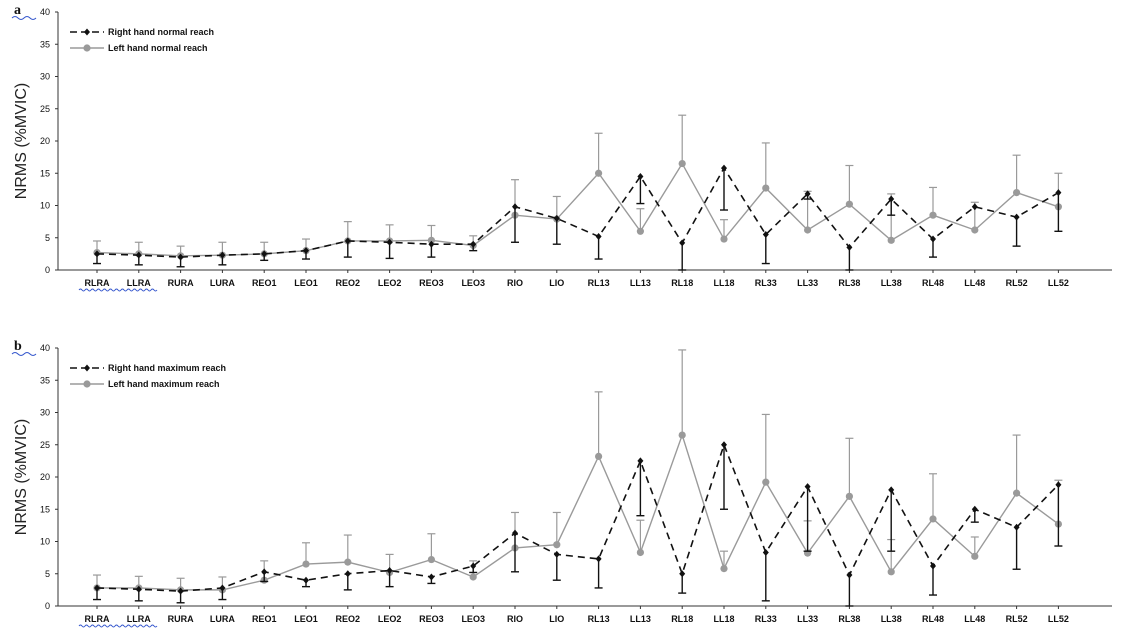 Image resolution: width=1132 pixels, height=628 pixels. What do you see at coordinates (222, 283) in the screenshot?
I see `x-tick-label: LURA` at bounding box center [222, 283].